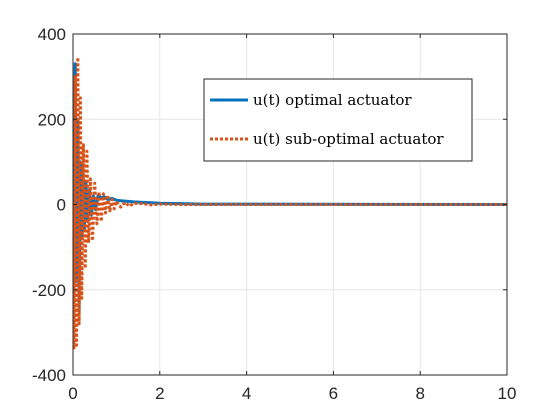 The height and width of the screenshot is (420, 560). I want to click on x-tick-label: 2, so click(159, 393).